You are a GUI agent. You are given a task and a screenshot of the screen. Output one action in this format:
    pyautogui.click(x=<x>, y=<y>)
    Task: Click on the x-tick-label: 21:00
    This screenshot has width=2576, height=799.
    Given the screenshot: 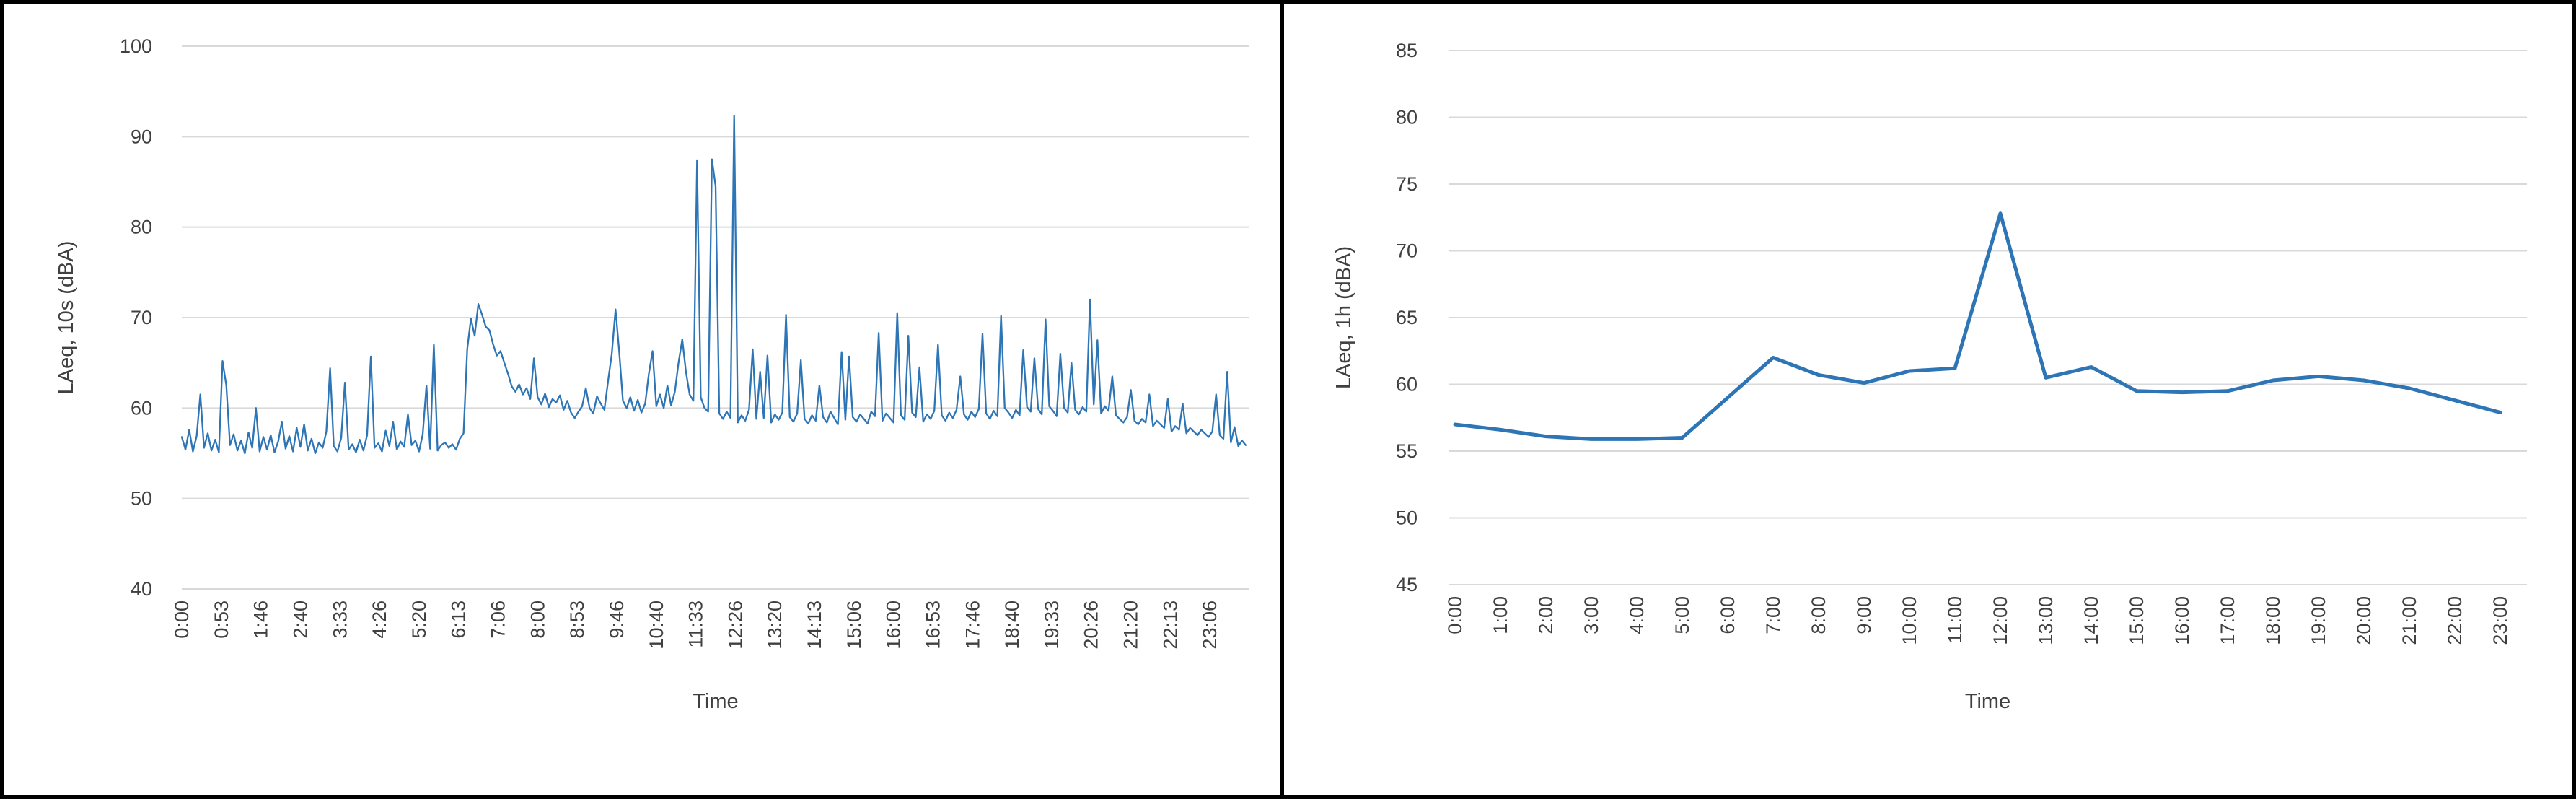 What is the action you would take?
    pyautogui.click(x=2409, y=620)
    